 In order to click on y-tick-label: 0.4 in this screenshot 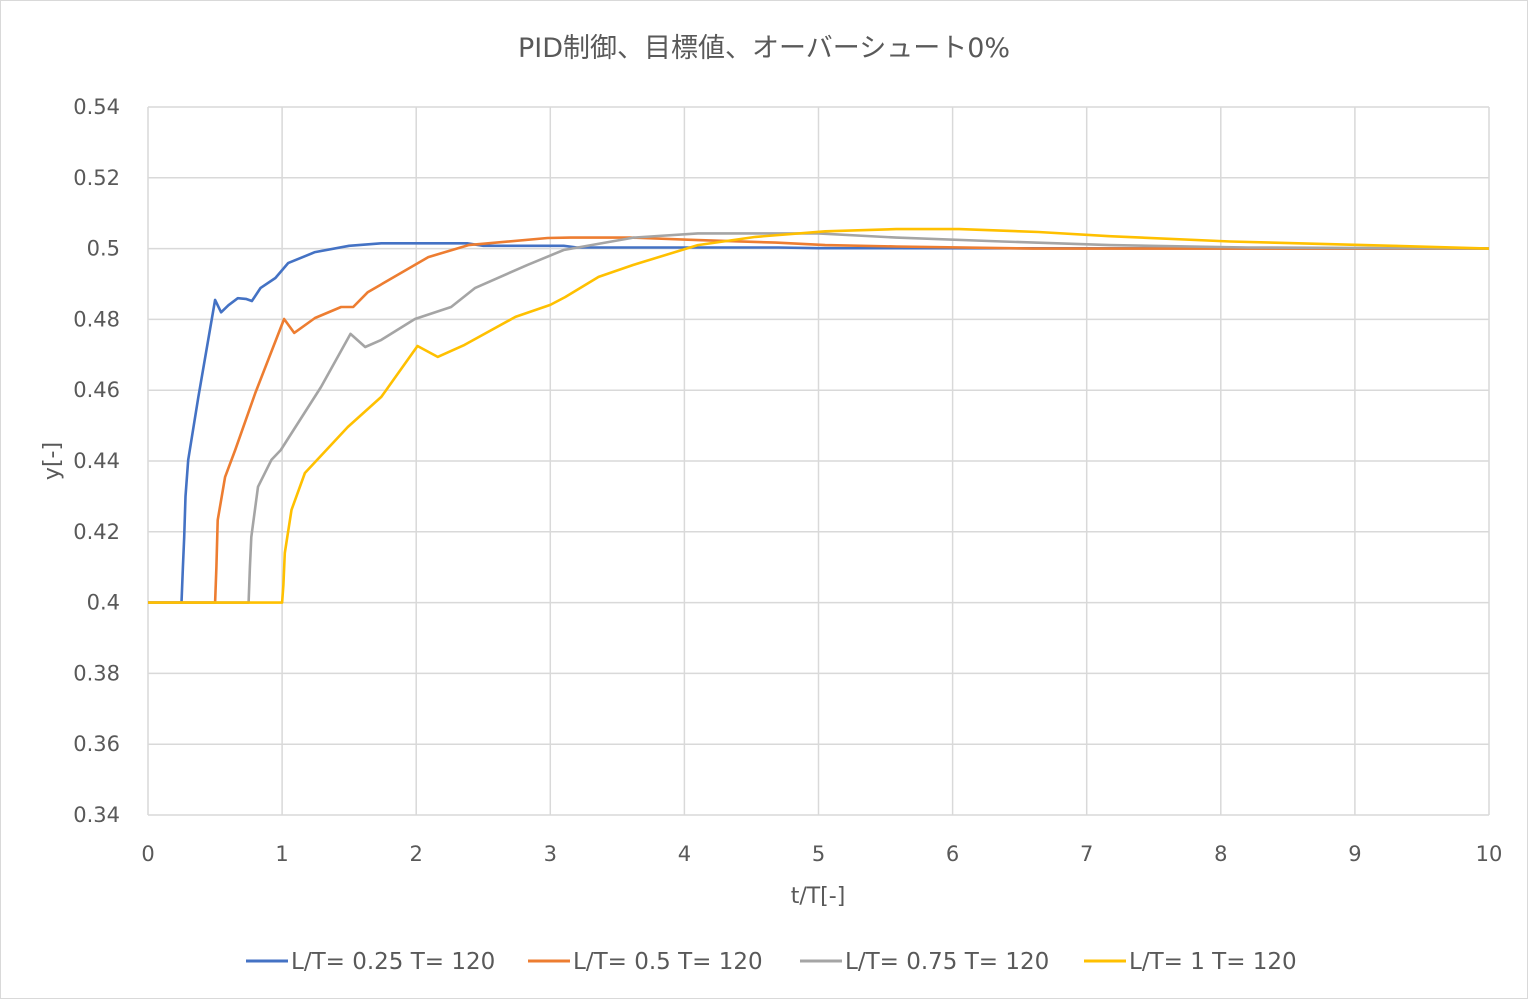, I will do `click(103, 603)`.